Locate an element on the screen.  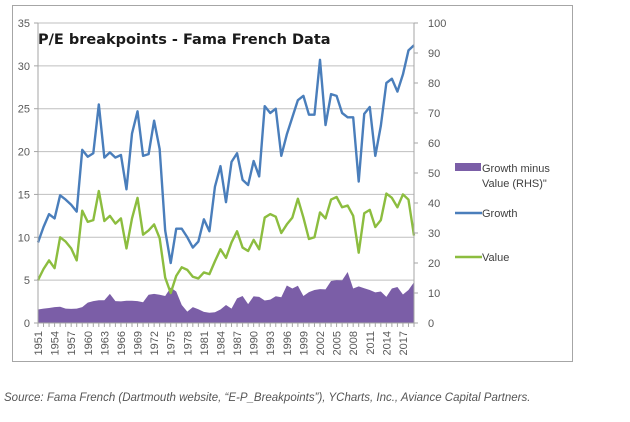
y-tick-label: 0 is located at coordinates (27, 324).